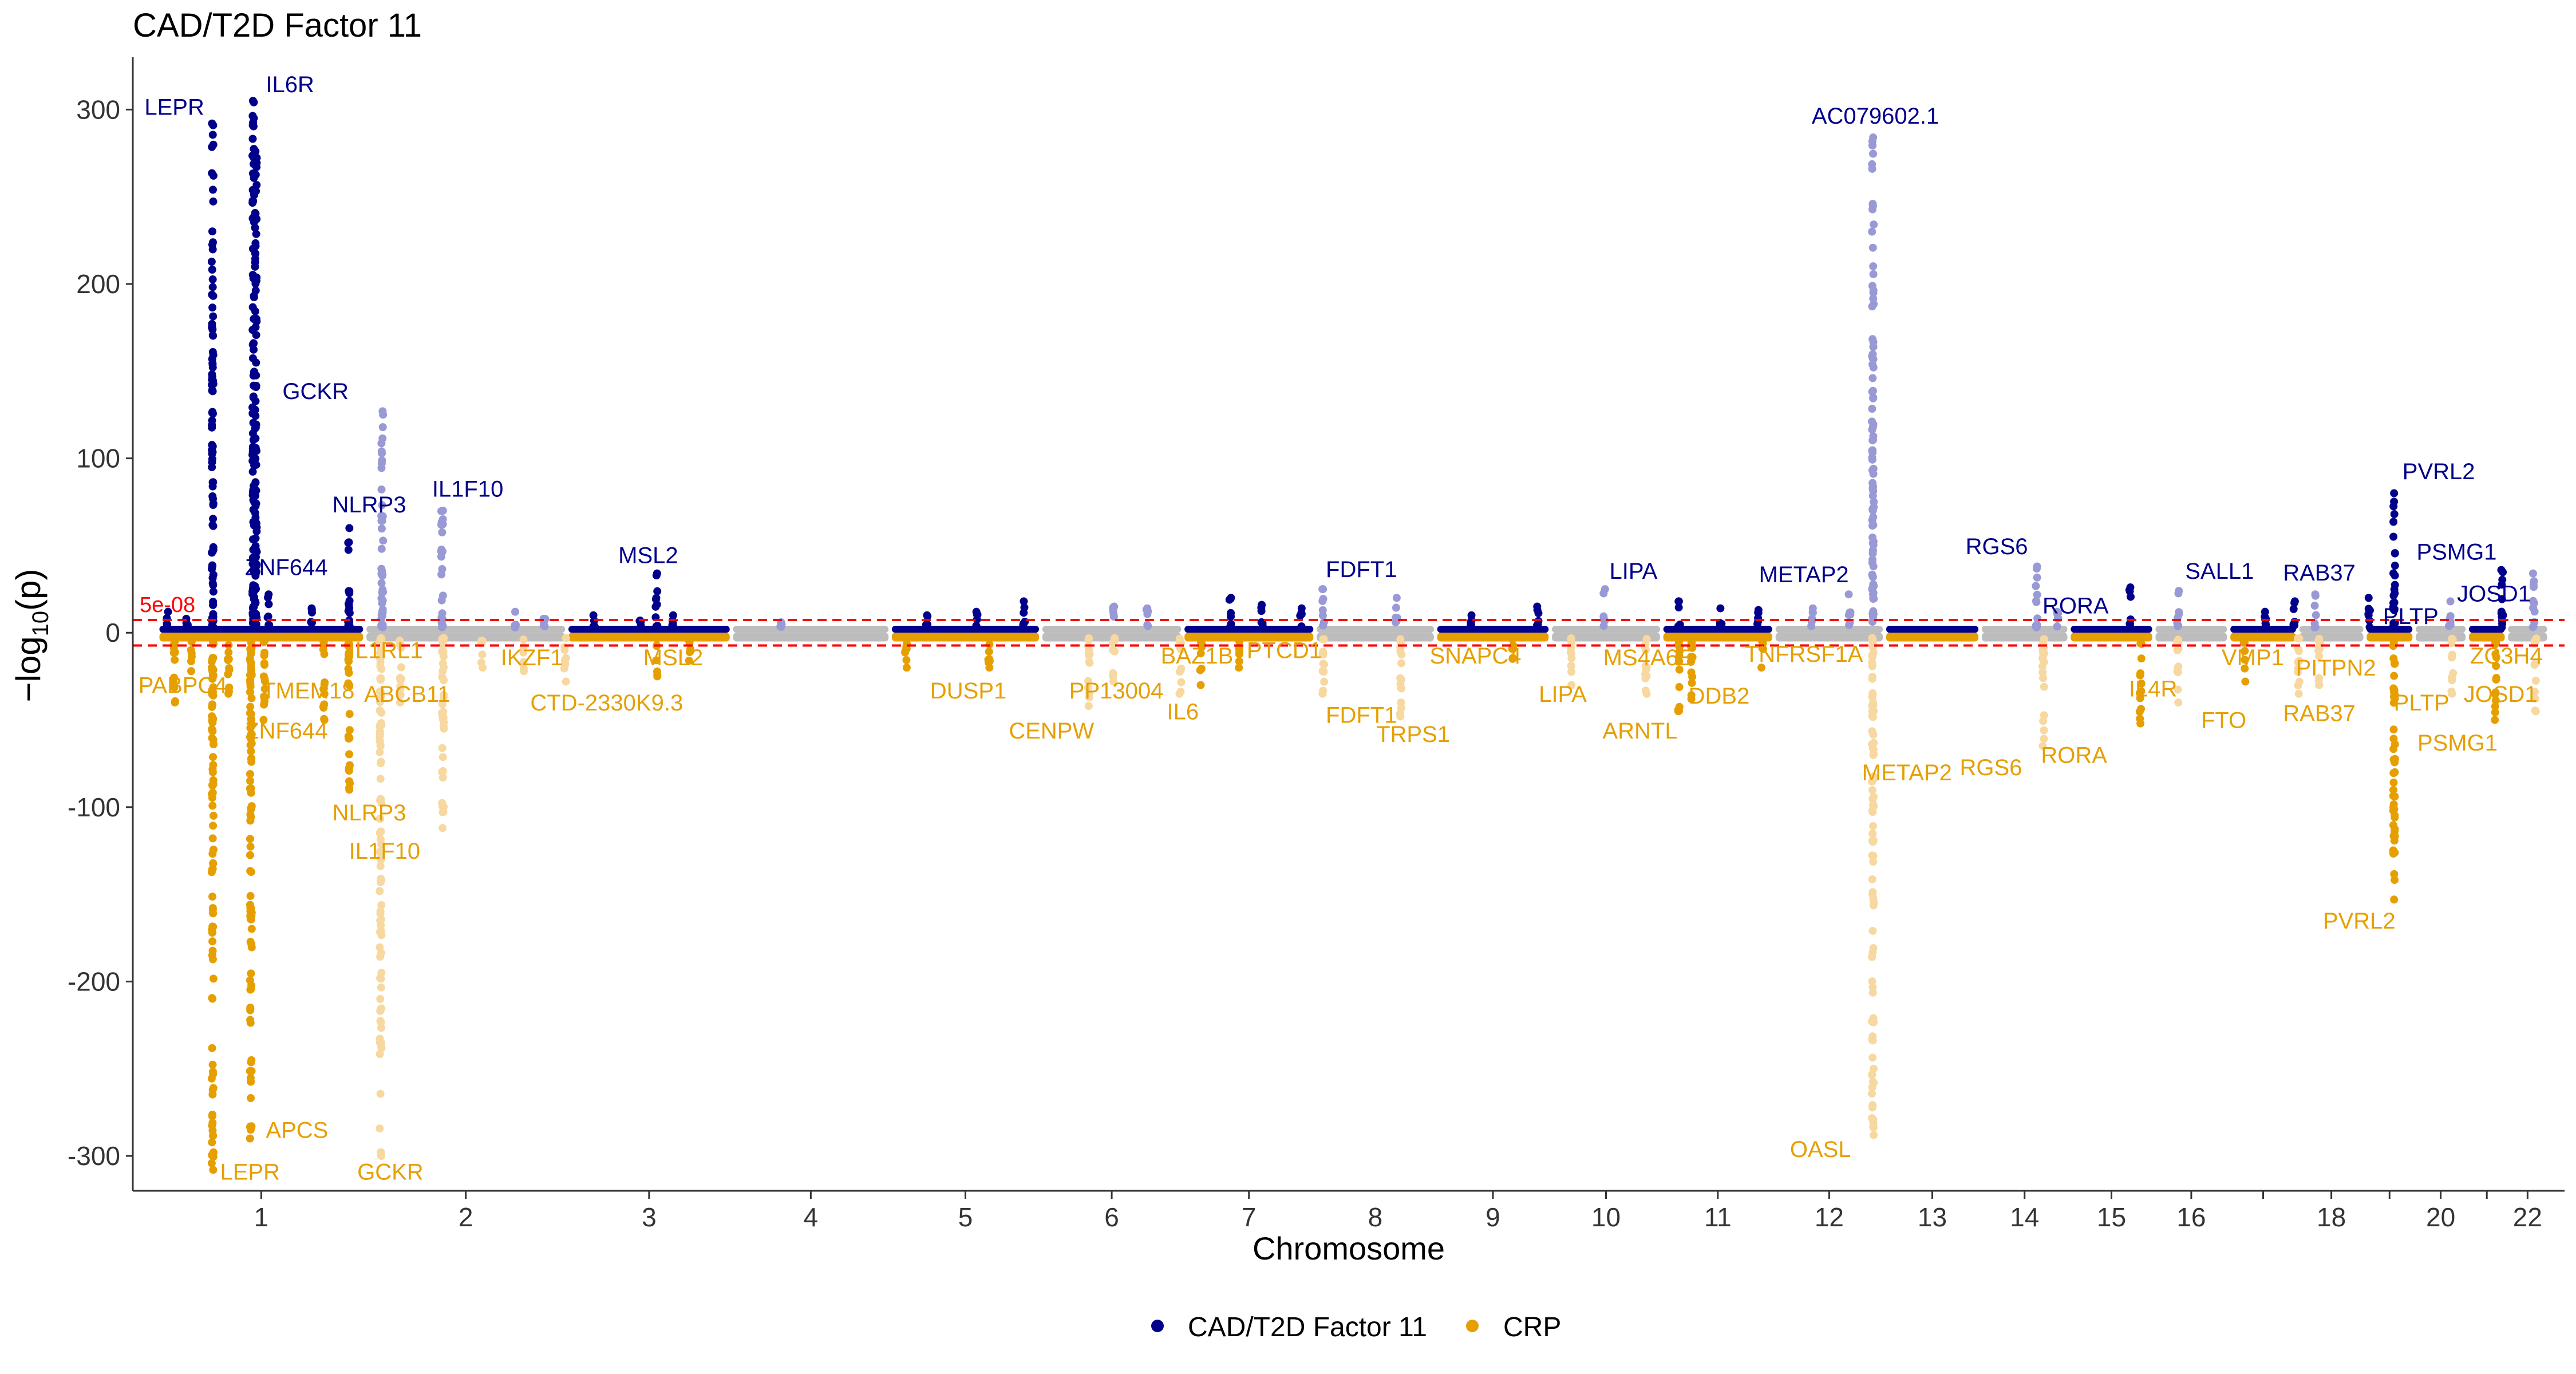  What do you see at coordinates (2359, 922) in the screenshot?
I see `gene-label-bottom-pvrl2: PVRL2` at bounding box center [2359, 922].